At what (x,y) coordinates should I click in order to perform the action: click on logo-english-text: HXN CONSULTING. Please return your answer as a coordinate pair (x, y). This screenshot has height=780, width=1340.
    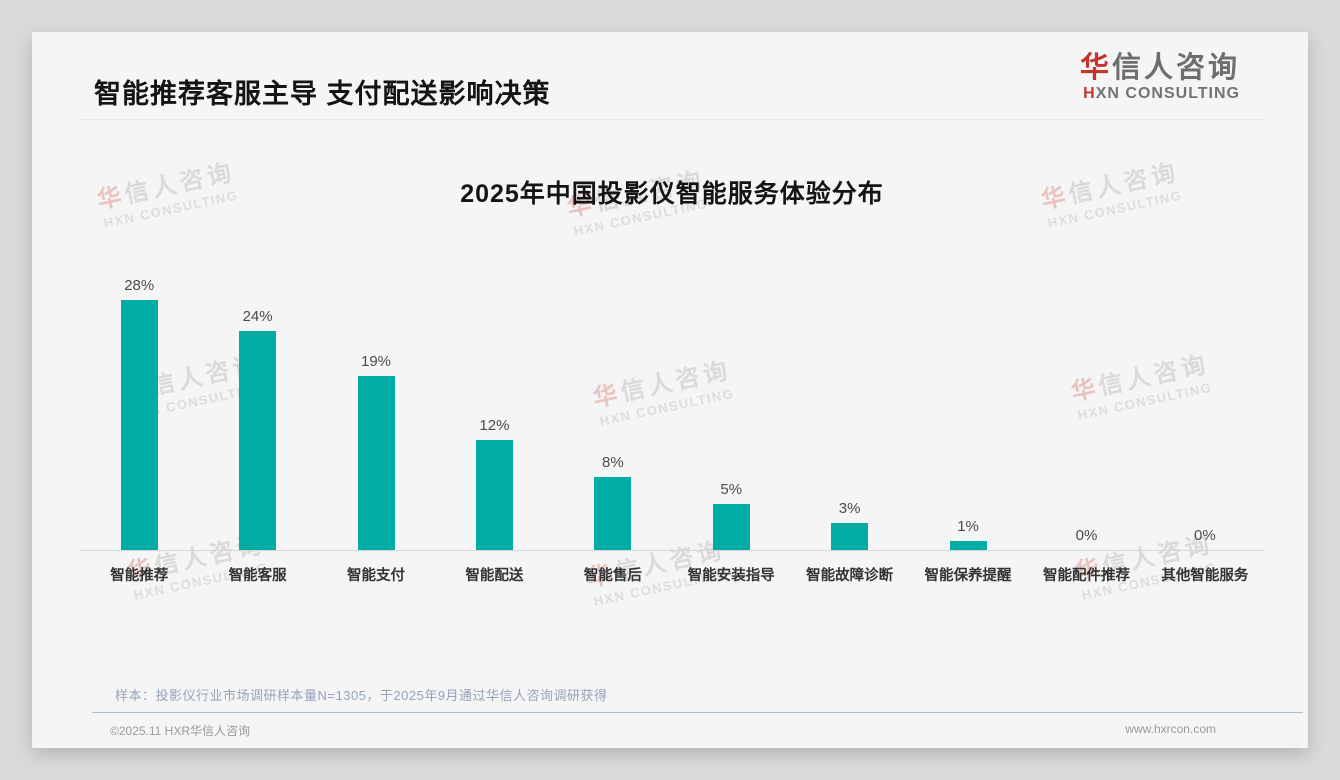
    Looking at the image, I should click on (1160, 94).